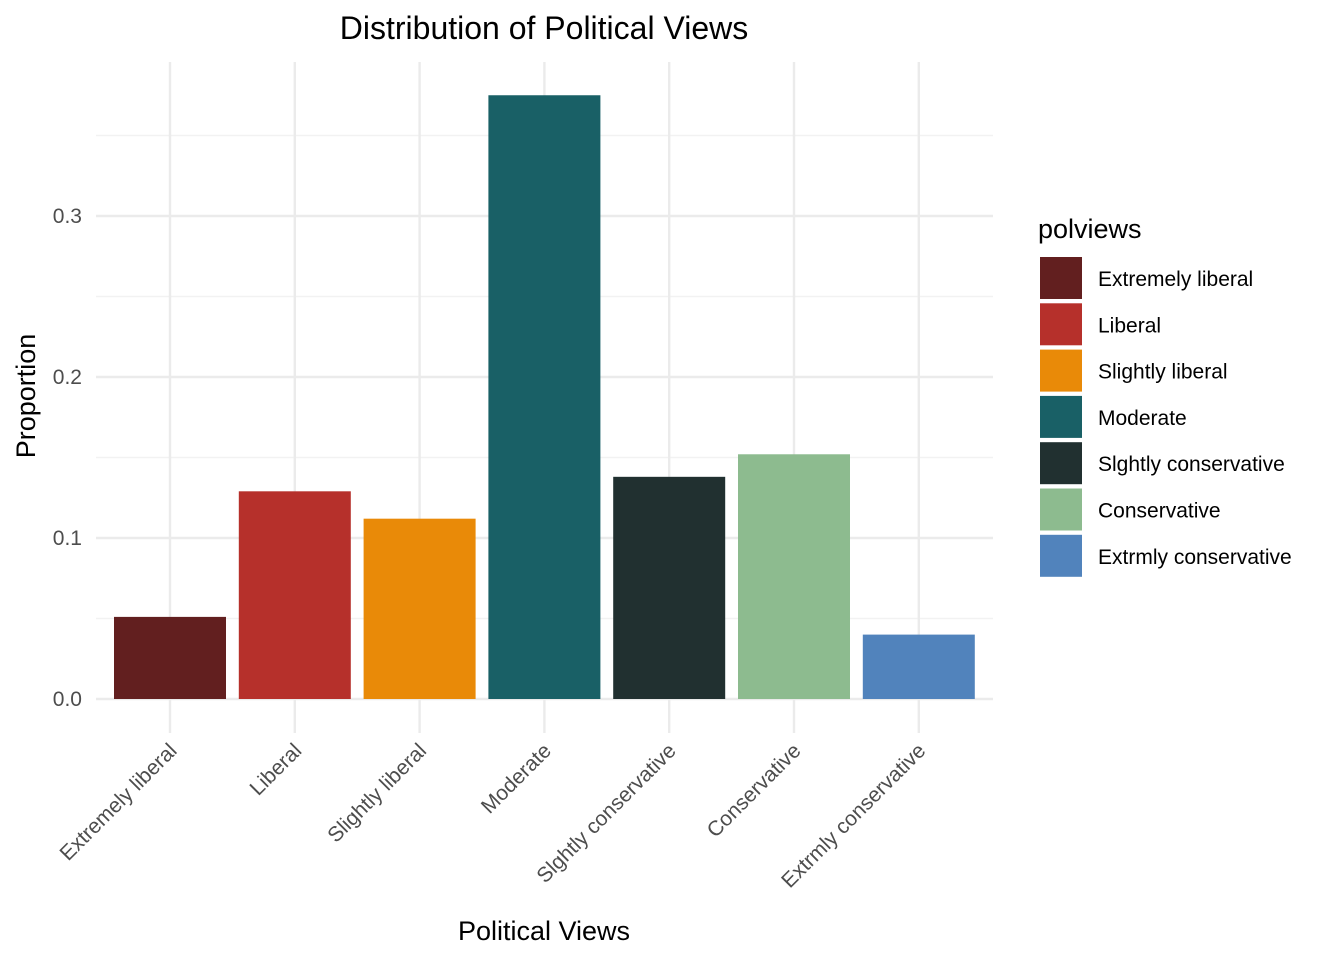 This screenshot has height=960, width=1344. Describe the element at coordinates (1090, 229) in the screenshot. I see `legend-title: polviews` at that location.